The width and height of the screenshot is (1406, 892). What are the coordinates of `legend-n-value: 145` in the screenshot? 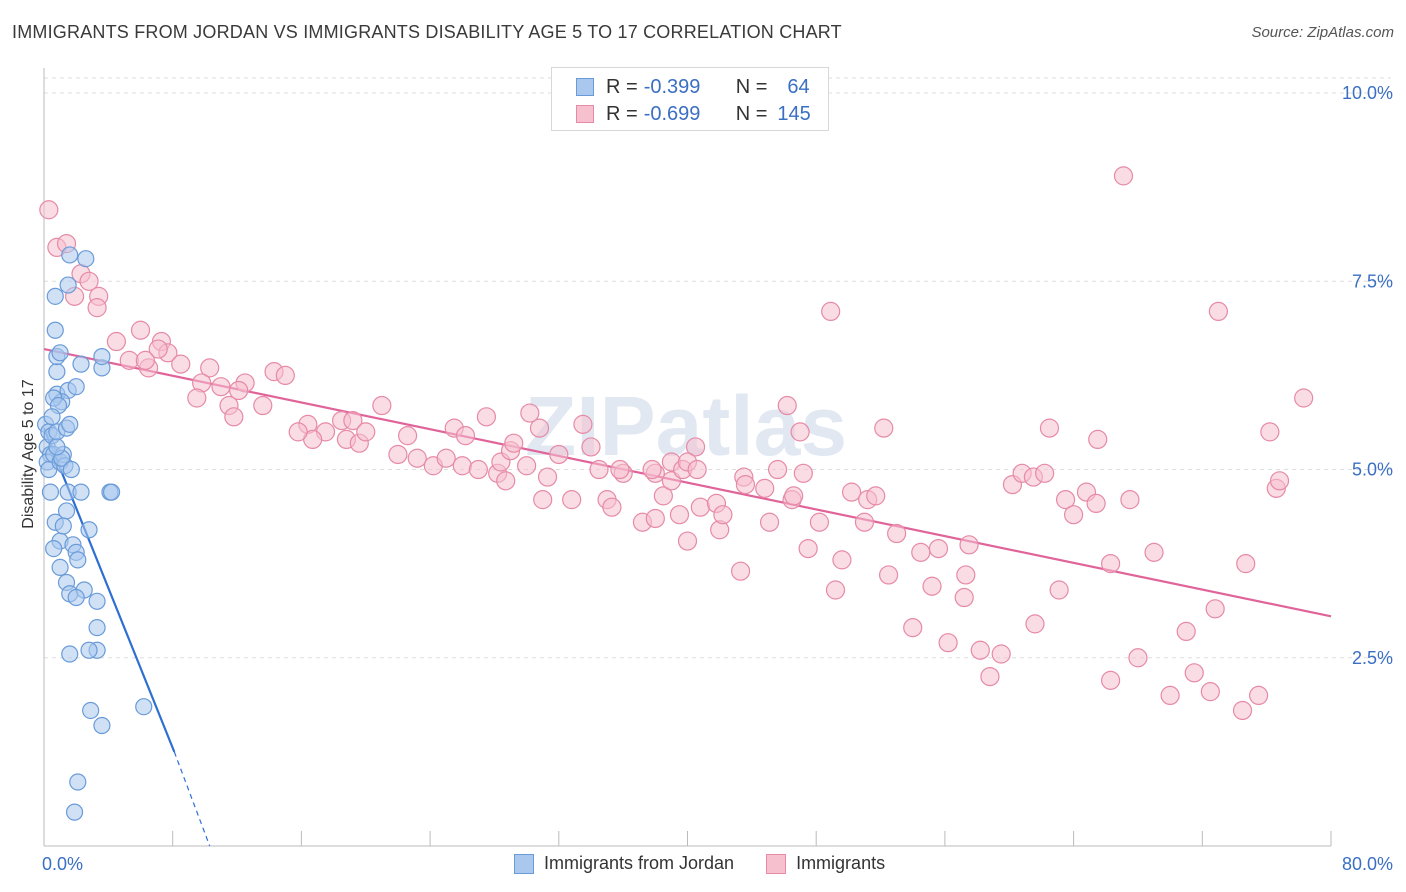 It's located at (794, 113).